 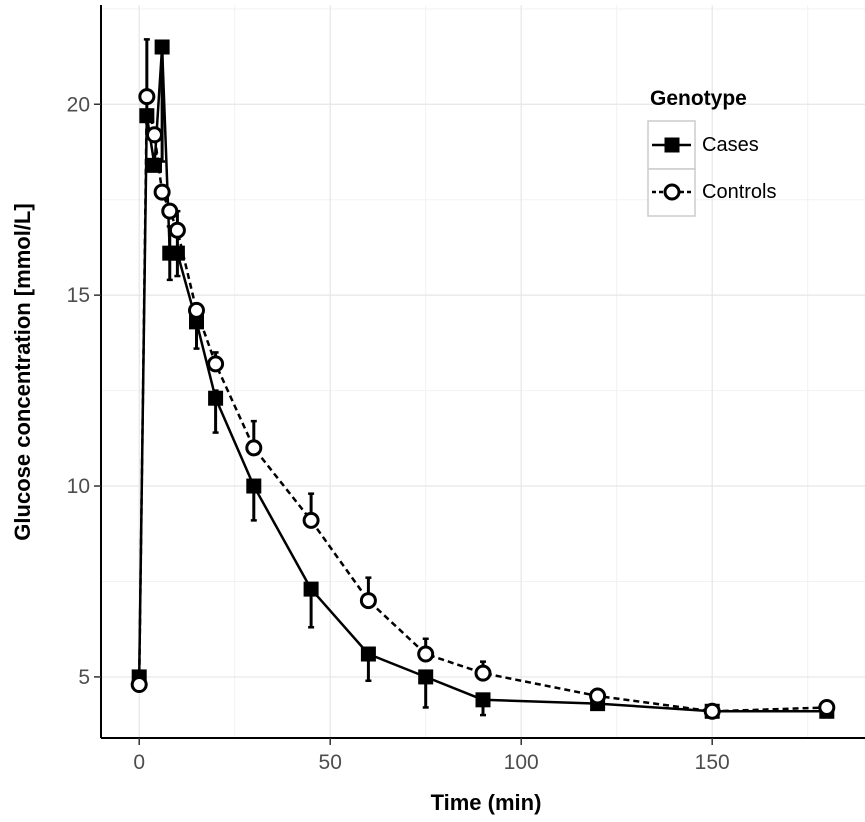 What do you see at coordinates (78, 486) in the screenshot?
I see `y-tick-label: 10` at bounding box center [78, 486].